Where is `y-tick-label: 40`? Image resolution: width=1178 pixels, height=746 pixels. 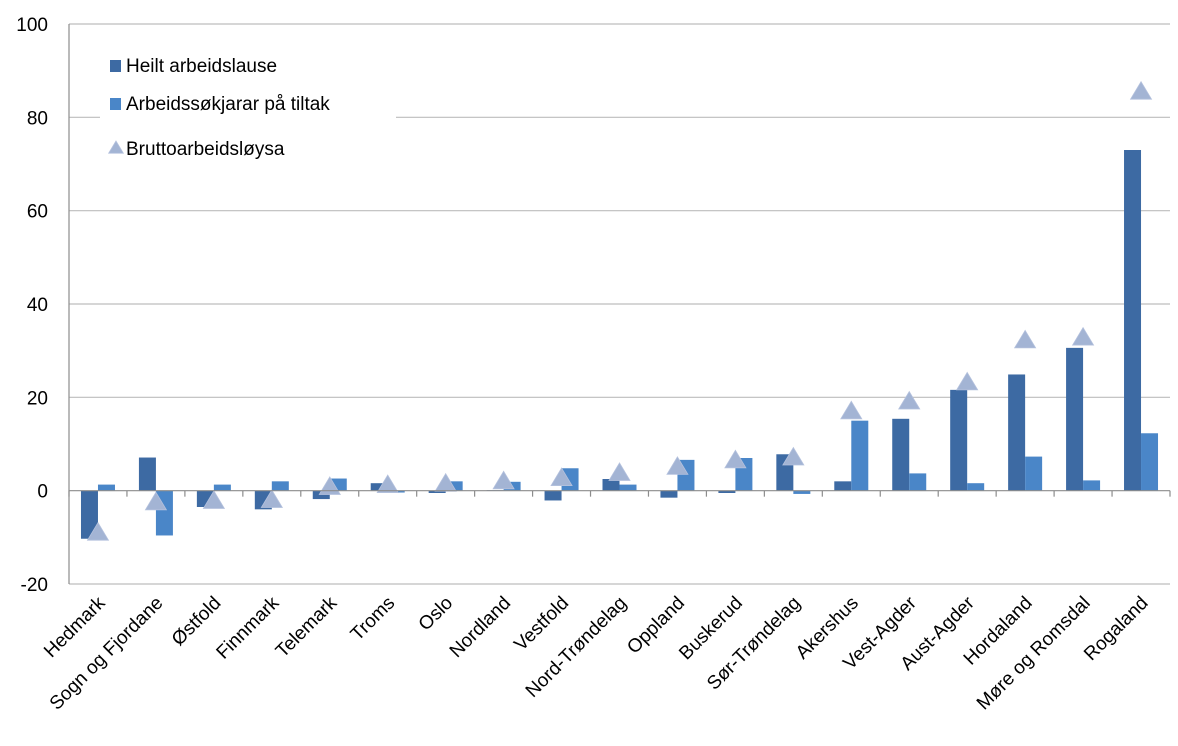 y-tick-label: 40 is located at coordinates (37, 305).